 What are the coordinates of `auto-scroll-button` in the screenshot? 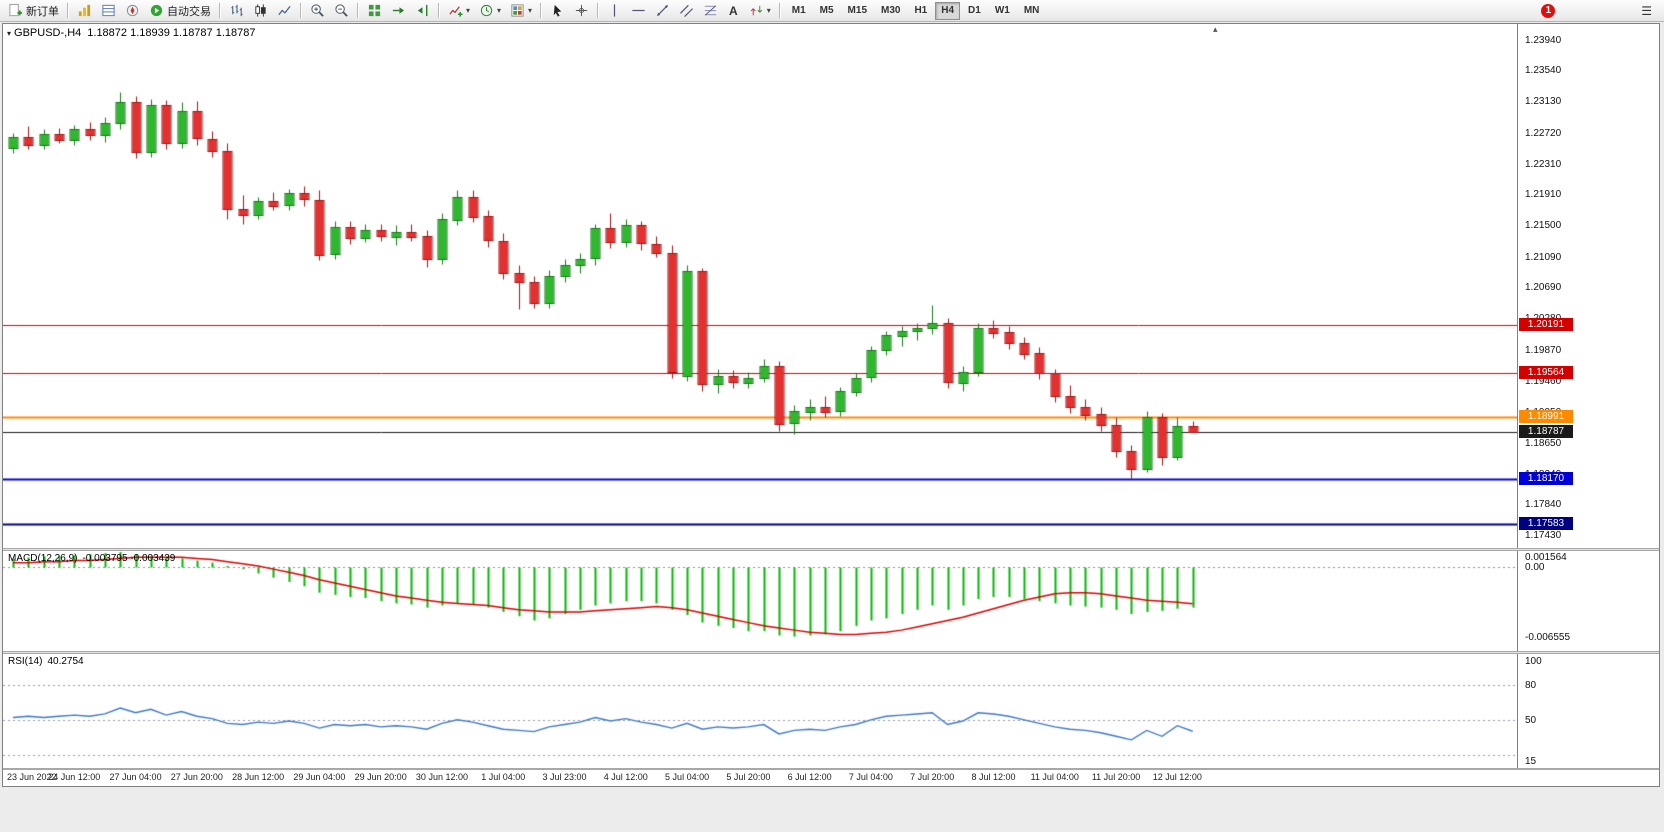 It's located at (398, 11).